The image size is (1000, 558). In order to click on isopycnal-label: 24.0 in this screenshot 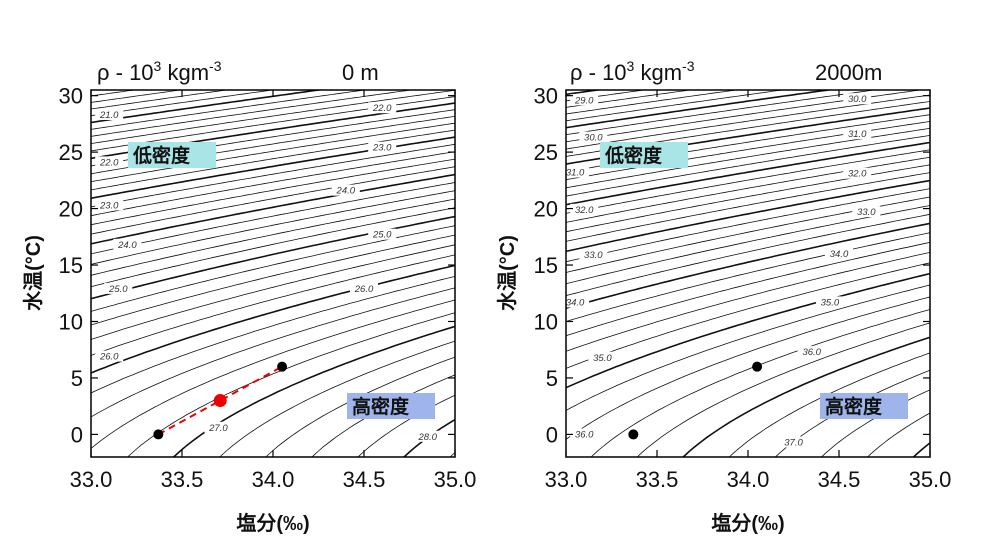, I will do `click(127, 245)`.